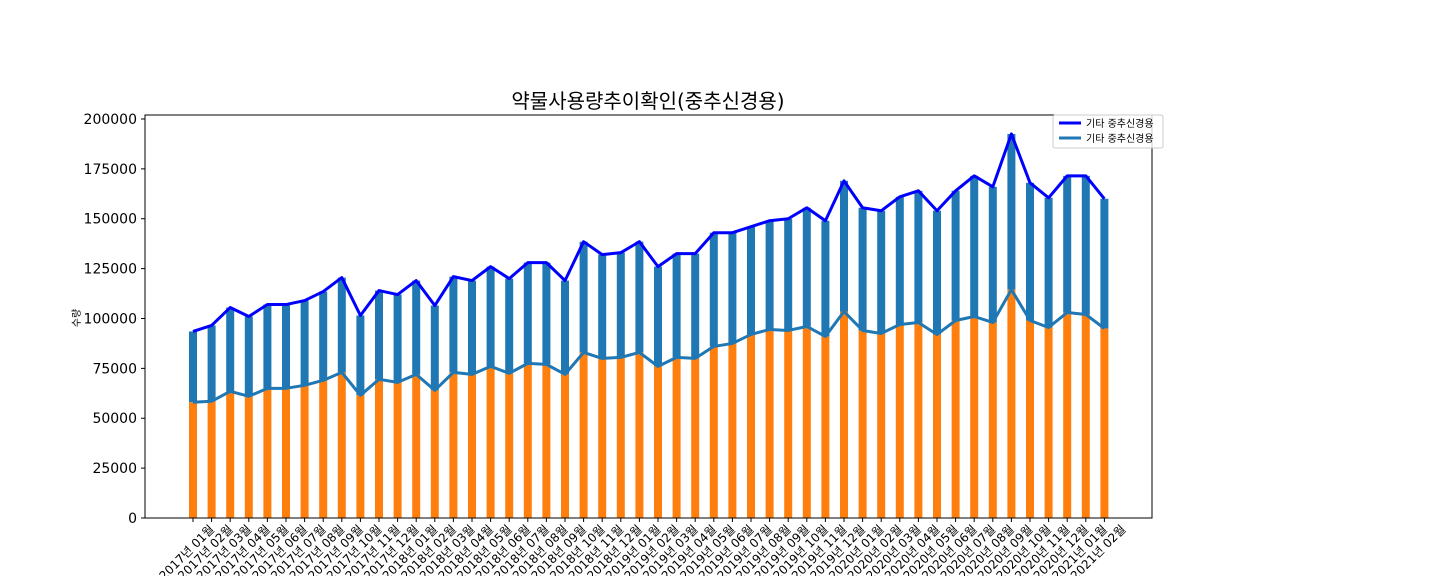  Describe the element at coordinates (132, 519) in the screenshot. I see `y-tick-label: 0` at that location.